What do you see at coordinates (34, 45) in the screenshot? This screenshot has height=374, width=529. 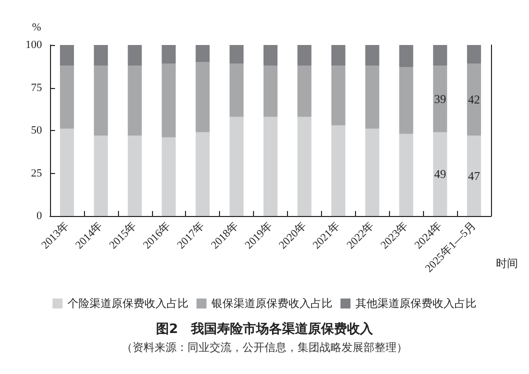 I see `y-tick-label: 100` at bounding box center [34, 45].